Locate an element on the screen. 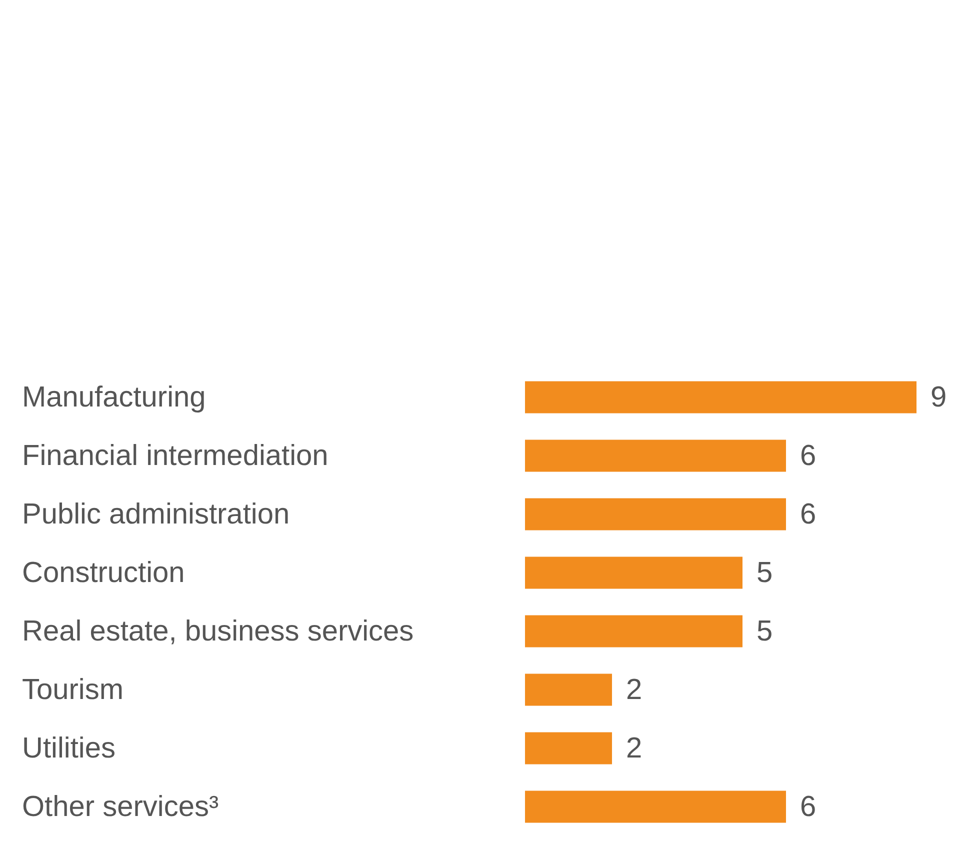 This screenshot has width=969, height=841. data-label: 9 is located at coordinates (938, 397).